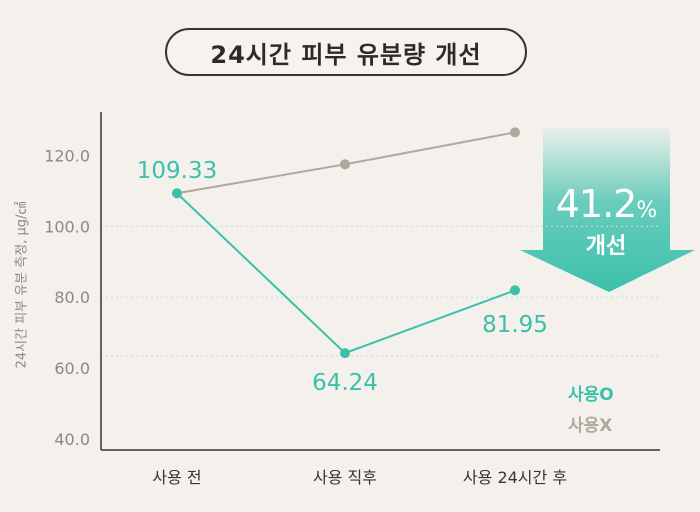 Image resolution: width=700 pixels, height=512 pixels. What do you see at coordinates (177, 171) in the screenshot?
I see `data-label: 109.33` at bounding box center [177, 171].